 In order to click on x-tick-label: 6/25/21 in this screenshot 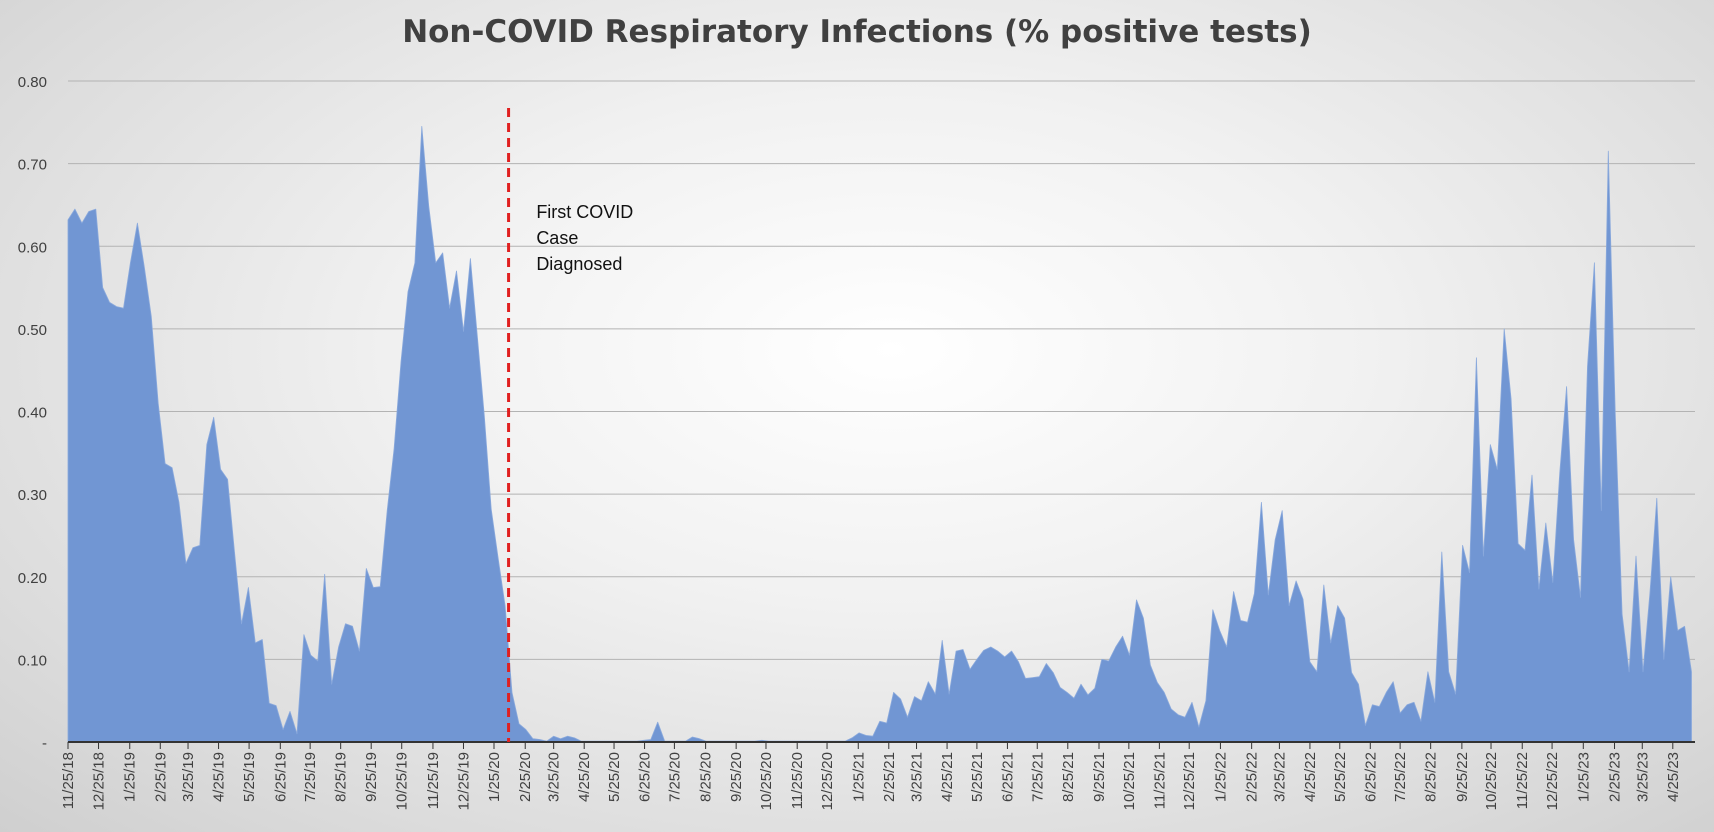, I will do `click(1007, 777)`.